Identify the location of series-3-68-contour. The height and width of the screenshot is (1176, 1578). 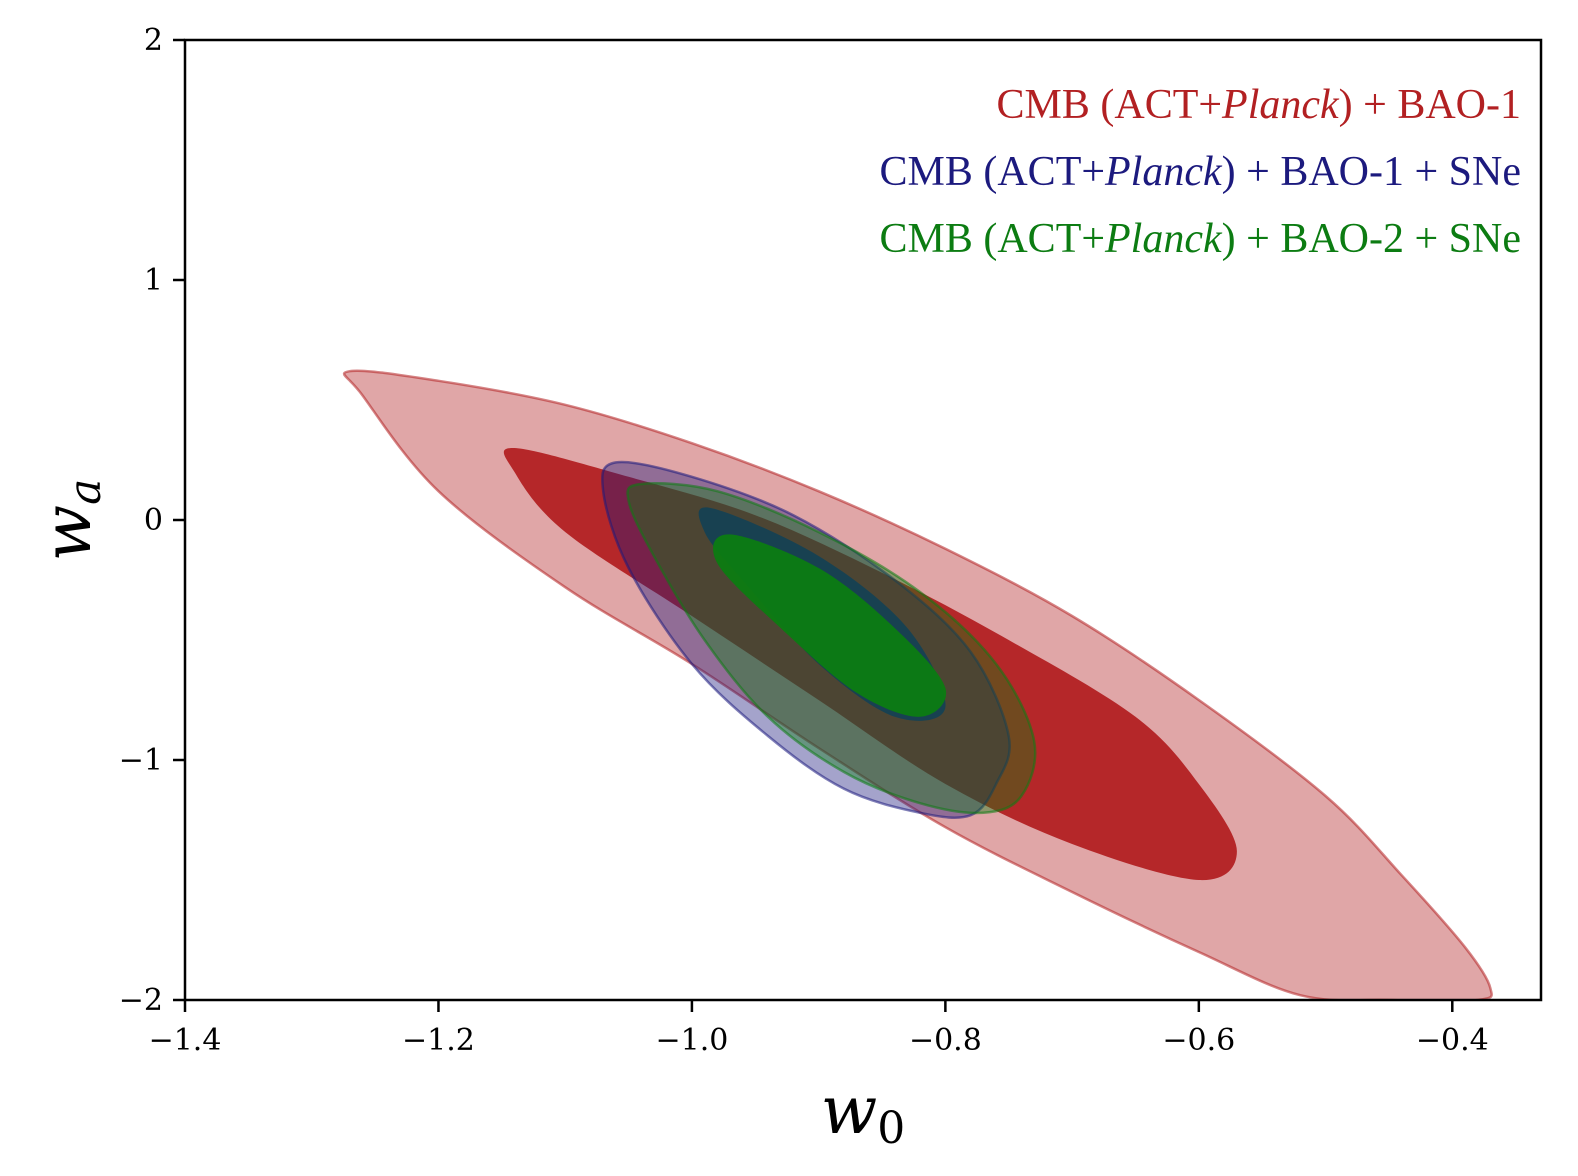
(830, 625).